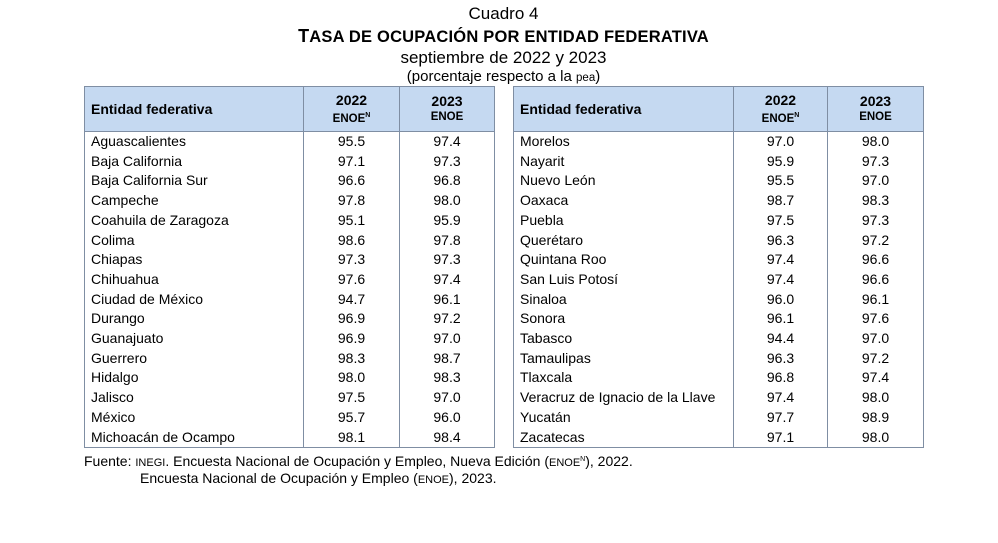 This screenshot has width=998, height=543. I want to click on column-header-entity: Entidad federativa, so click(623, 109).